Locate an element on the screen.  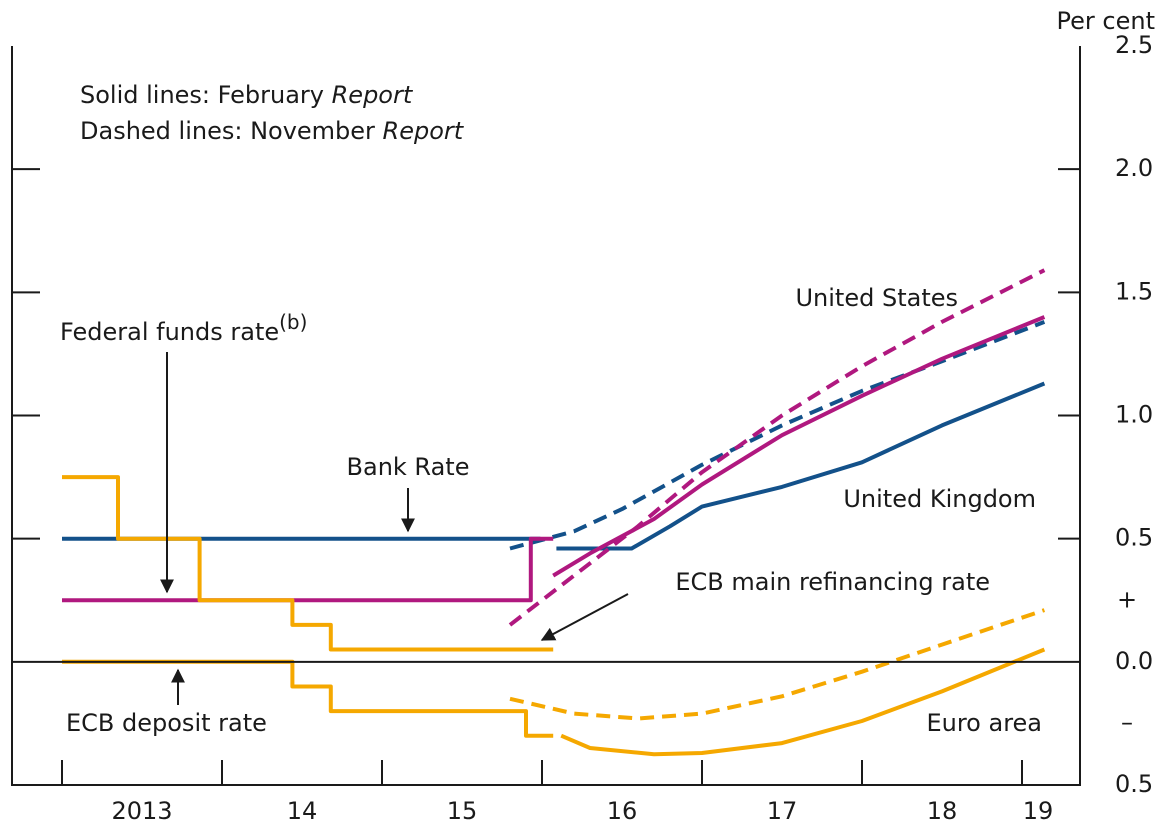
y-sign-label: – is located at coordinates (1127, 722).